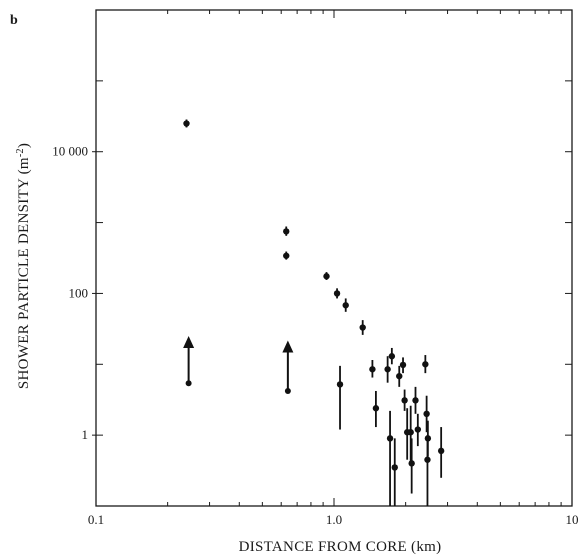 The width and height of the screenshot is (578, 558). What do you see at coordinates (79, 292) in the screenshot?
I see `y-tick-label: 100` at bounding box center [79, 292].